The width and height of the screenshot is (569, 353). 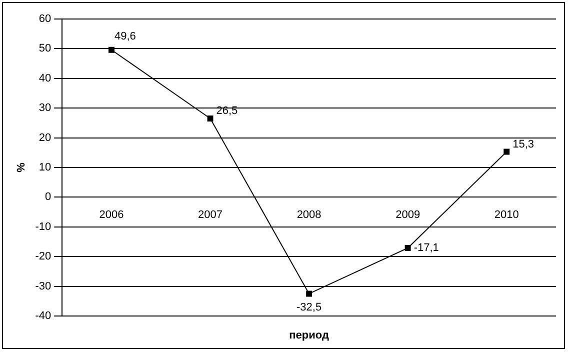 What do you see at coordinates (309, 336) in the screenshot?
I see `x-axis-title: период` at bounding box center [309, 336].